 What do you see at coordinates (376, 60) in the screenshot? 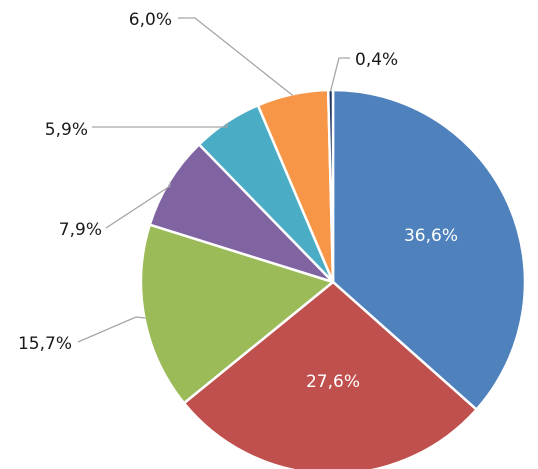
I see `data-label-7: 0,4%` at bounding box center [376, 60].